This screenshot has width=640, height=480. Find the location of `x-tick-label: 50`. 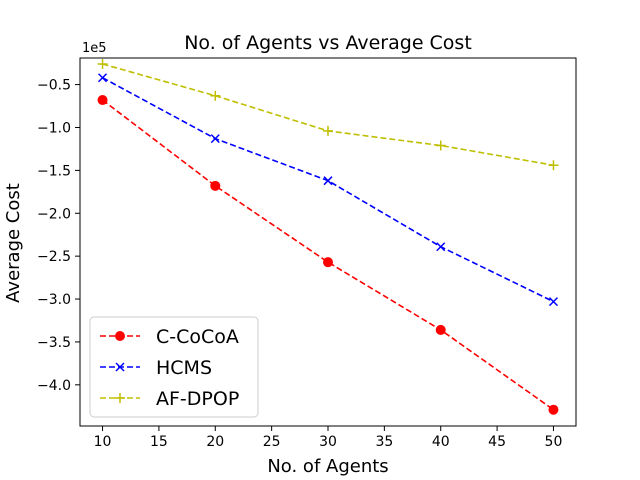

x-tick-label: 50 is located at coordinates (554, 442).